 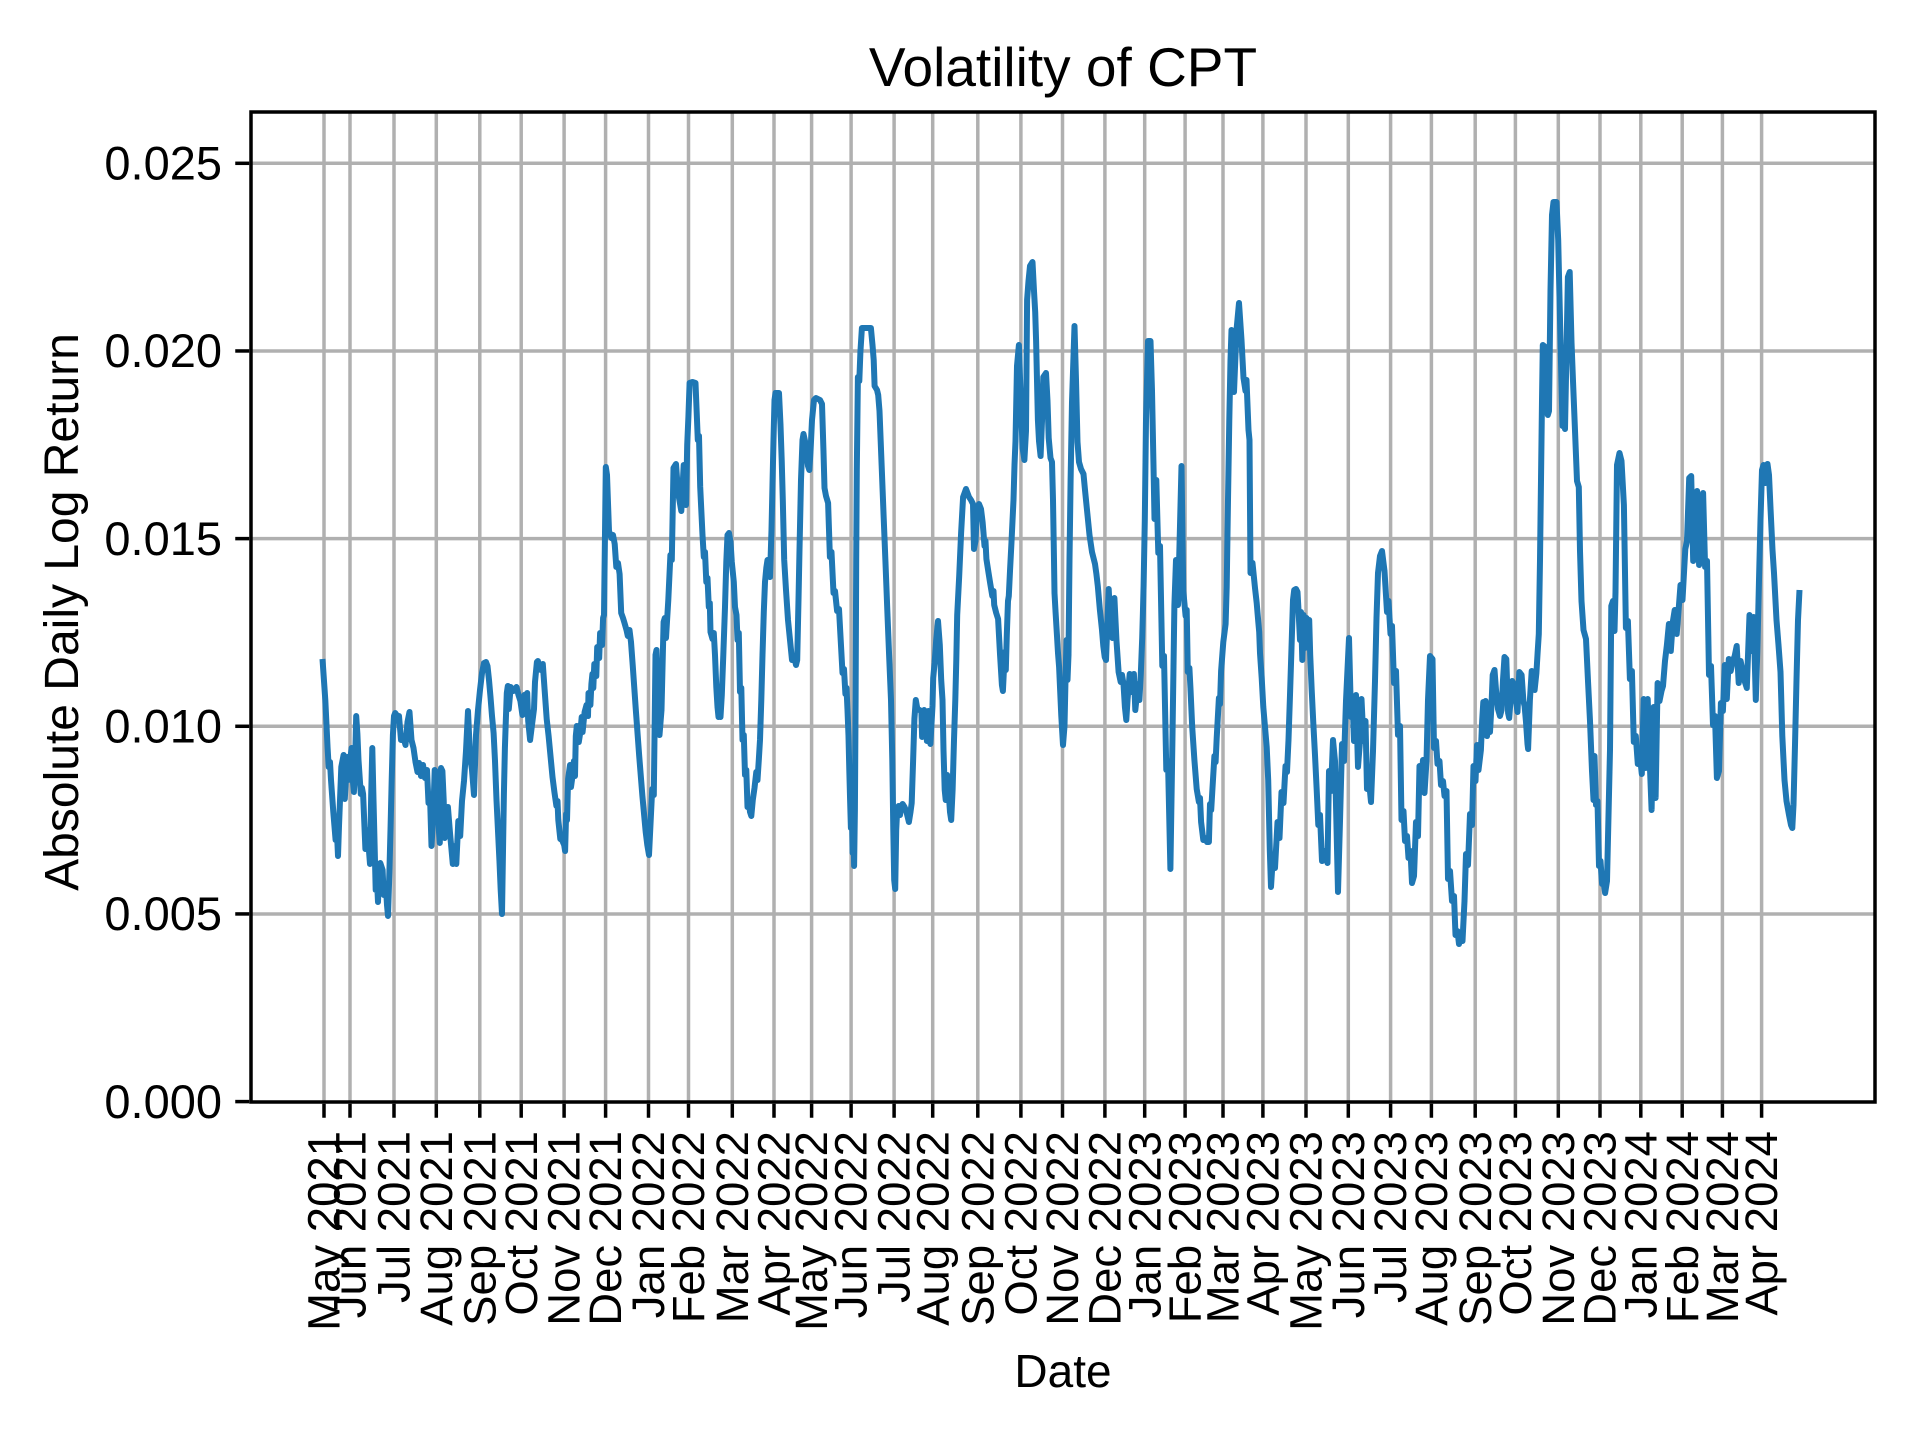 What do you see at coordinates (394, 1217) in the screenshot?
I see `svg-text: Jul 2021` at bounding box center [394, 1217].